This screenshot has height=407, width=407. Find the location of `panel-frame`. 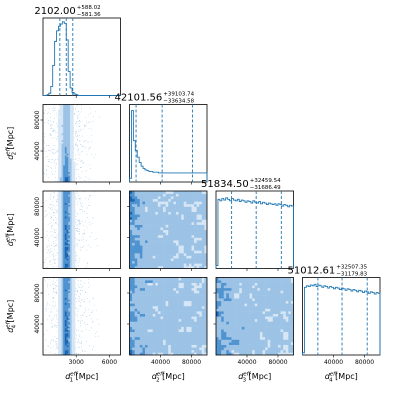

panel-frame is located at coordinates (81, 316).